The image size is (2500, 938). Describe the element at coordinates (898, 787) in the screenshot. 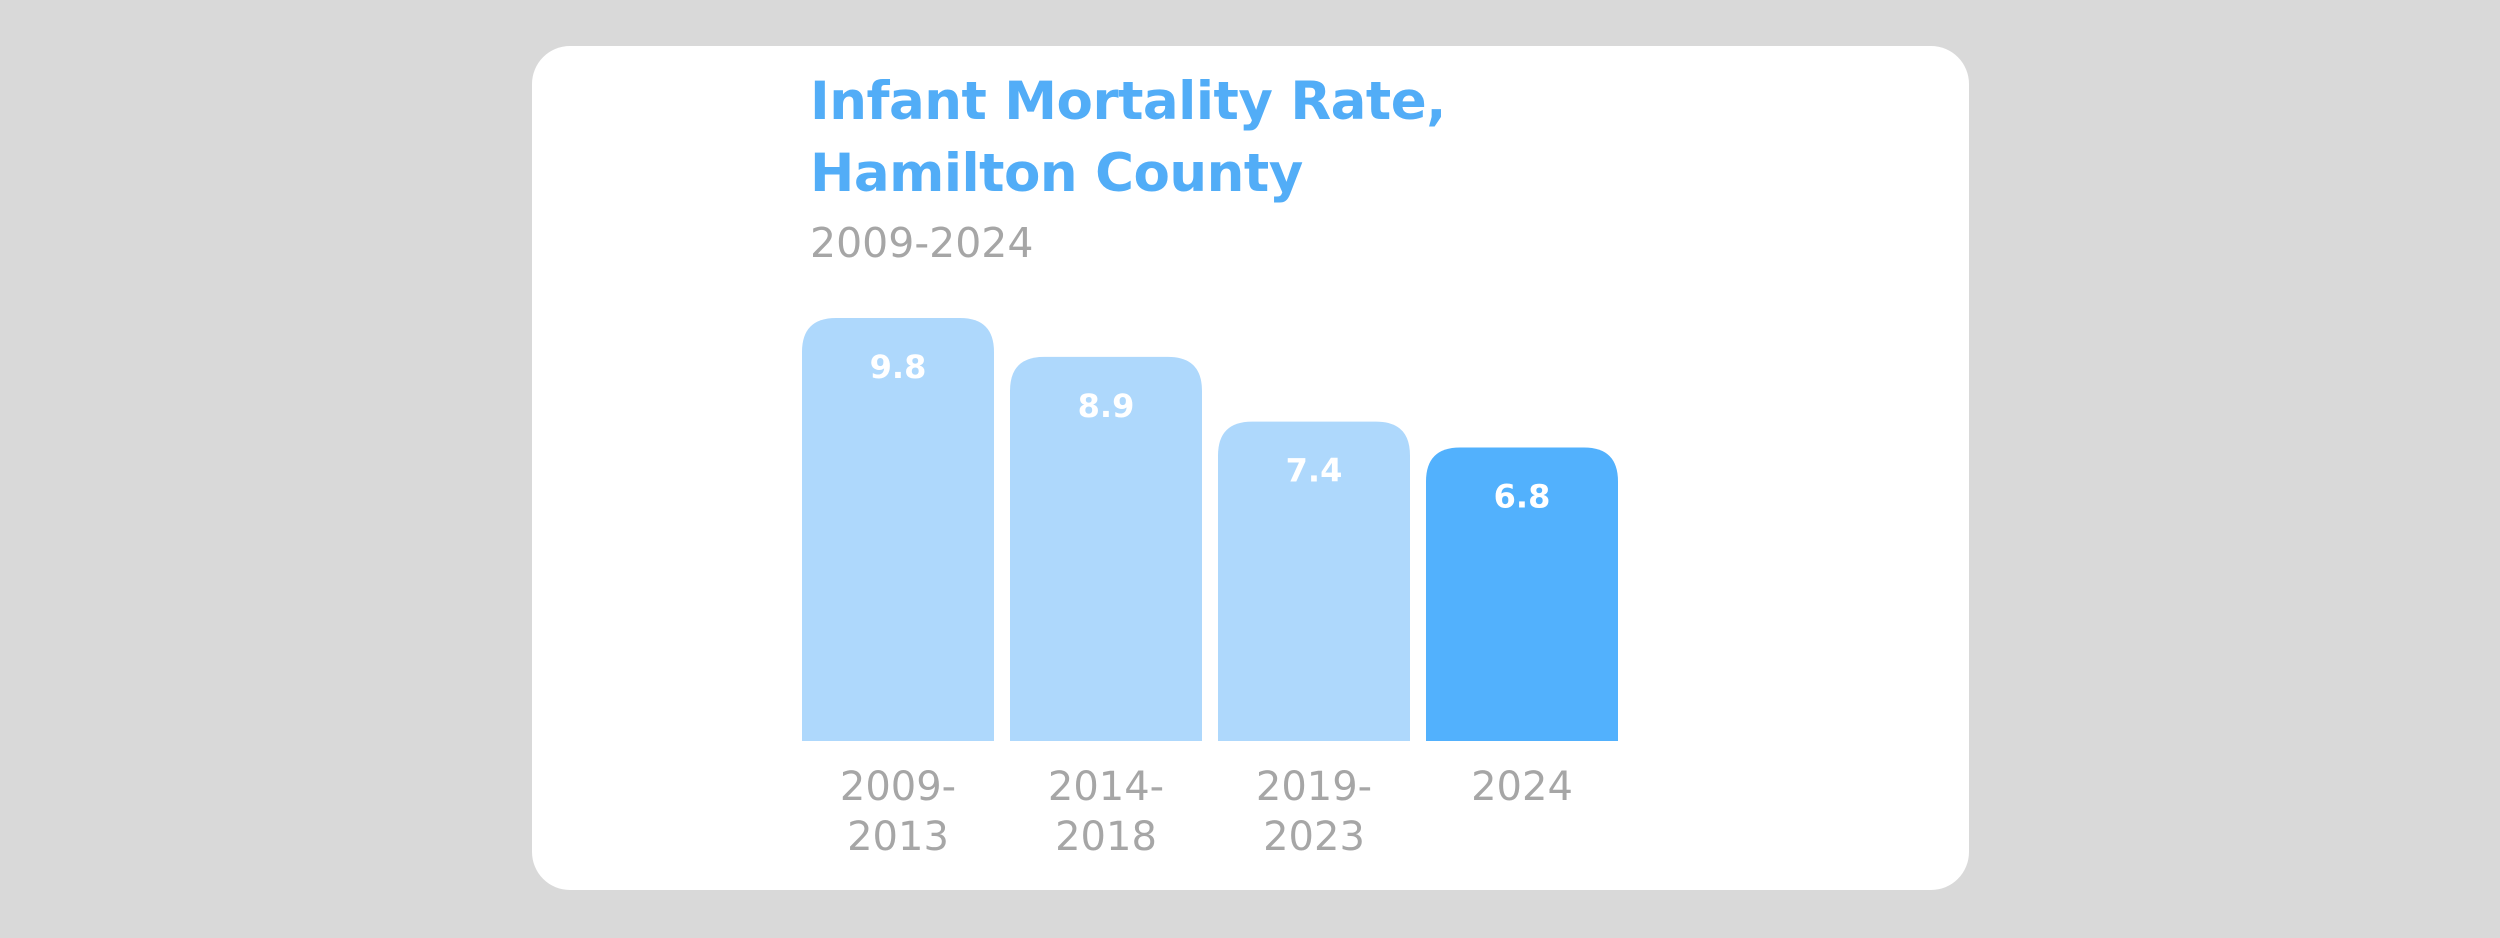

I see `x-tick-label-line: 2009-` at that location.